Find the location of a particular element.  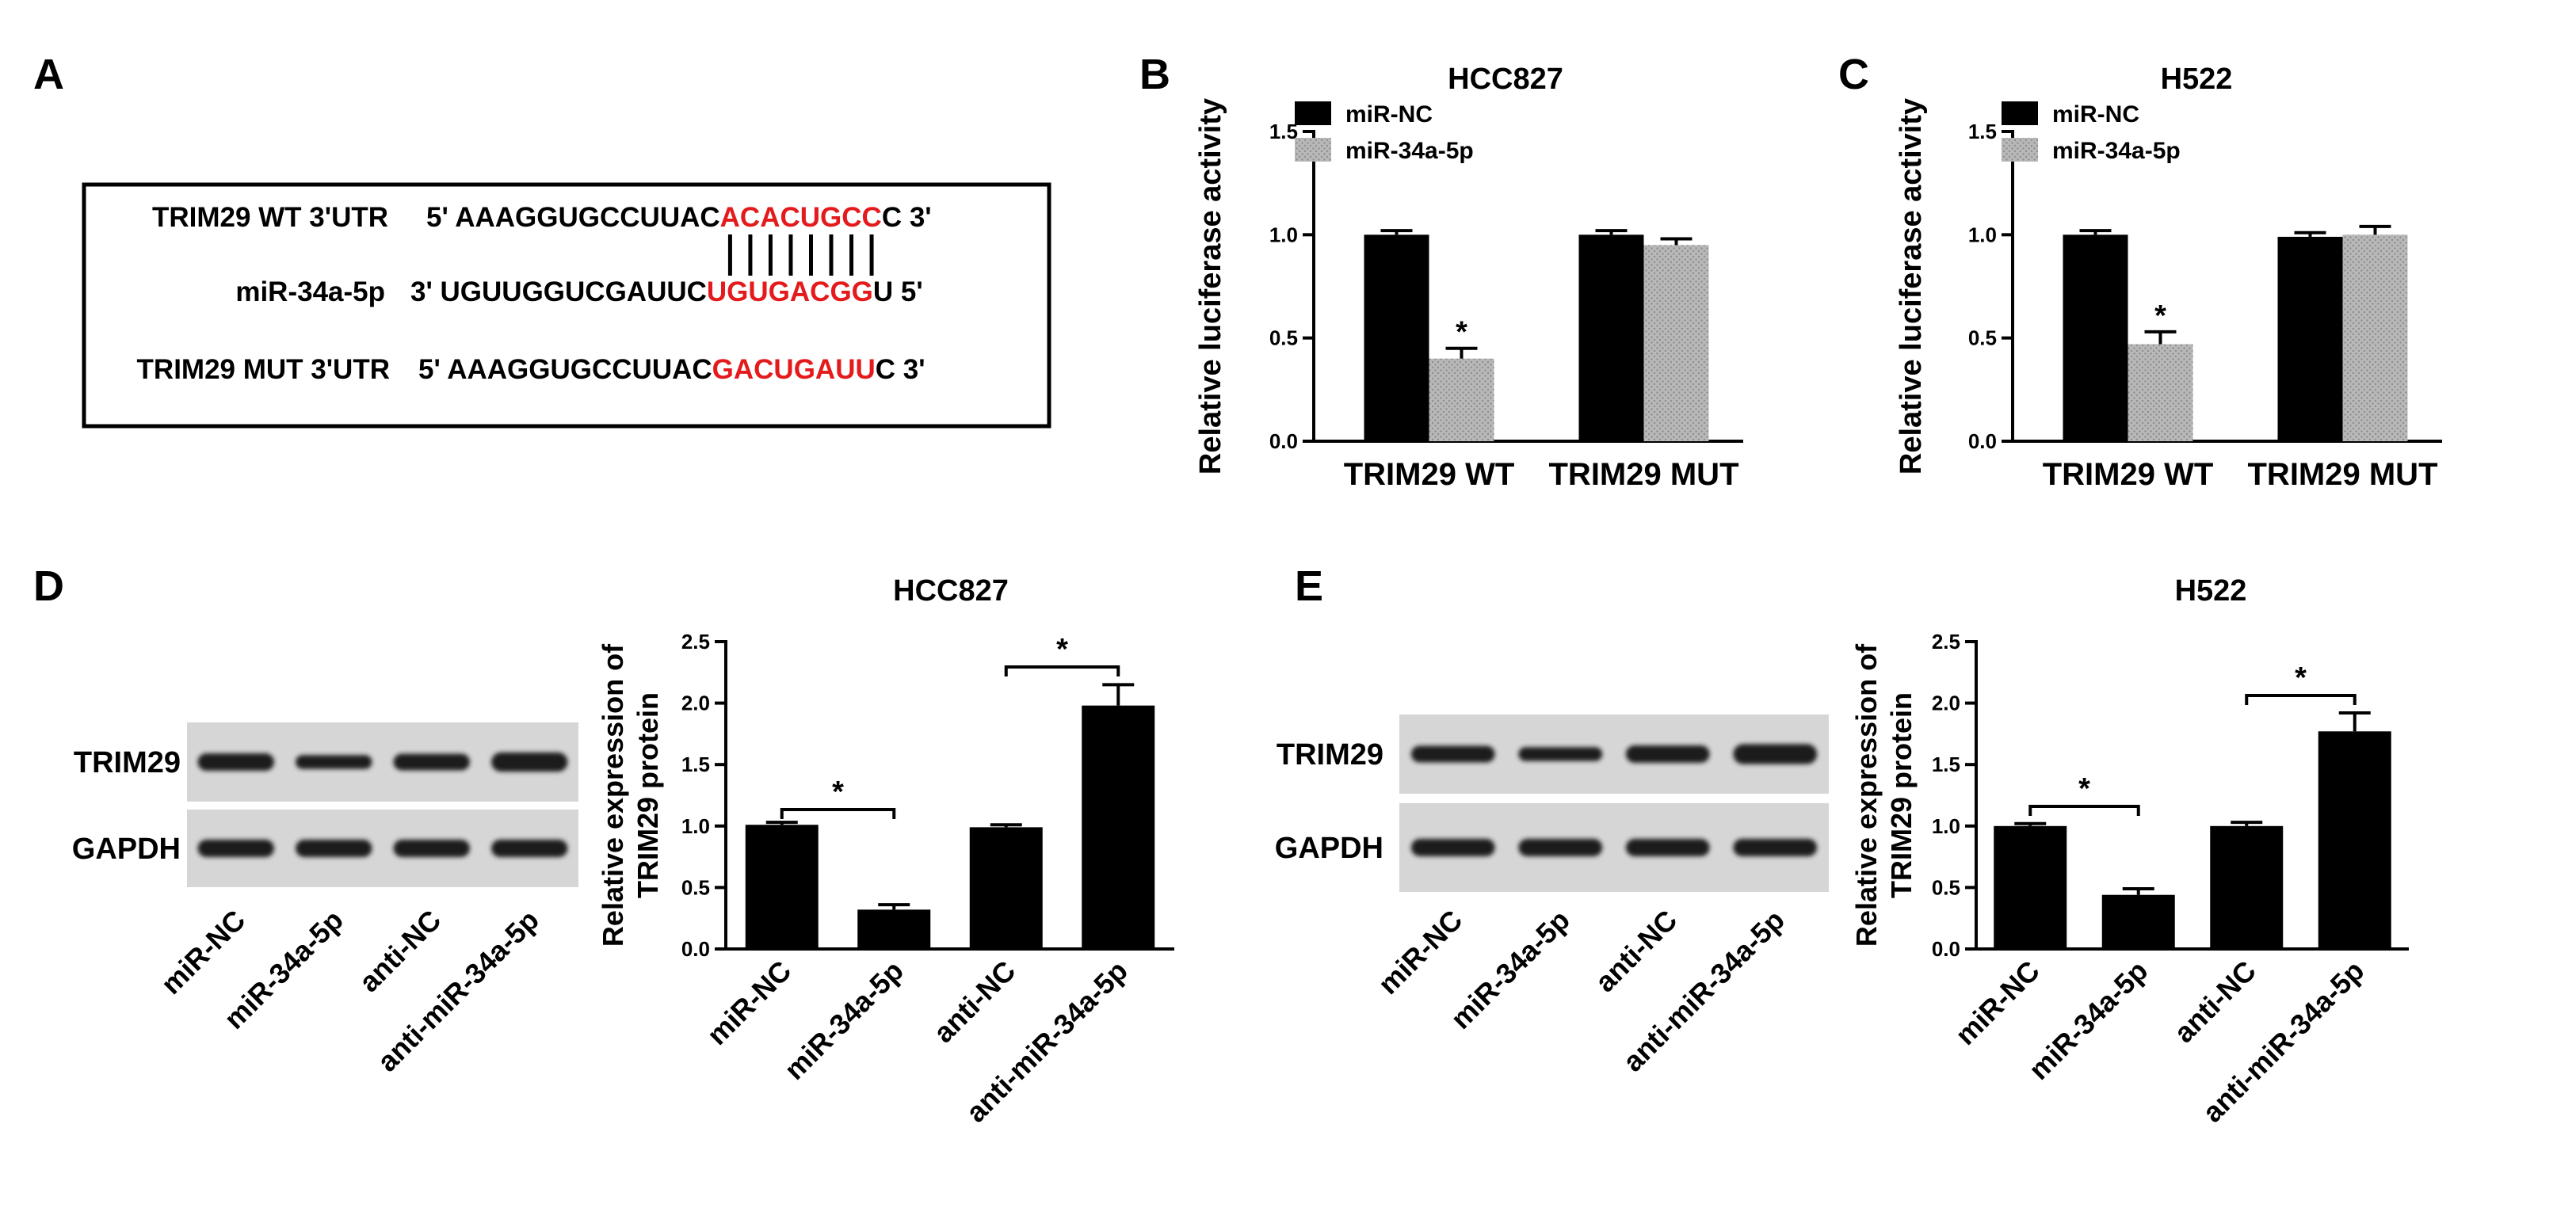

mut-utr-suffix: C 3' is located at coordinates (900, 369).